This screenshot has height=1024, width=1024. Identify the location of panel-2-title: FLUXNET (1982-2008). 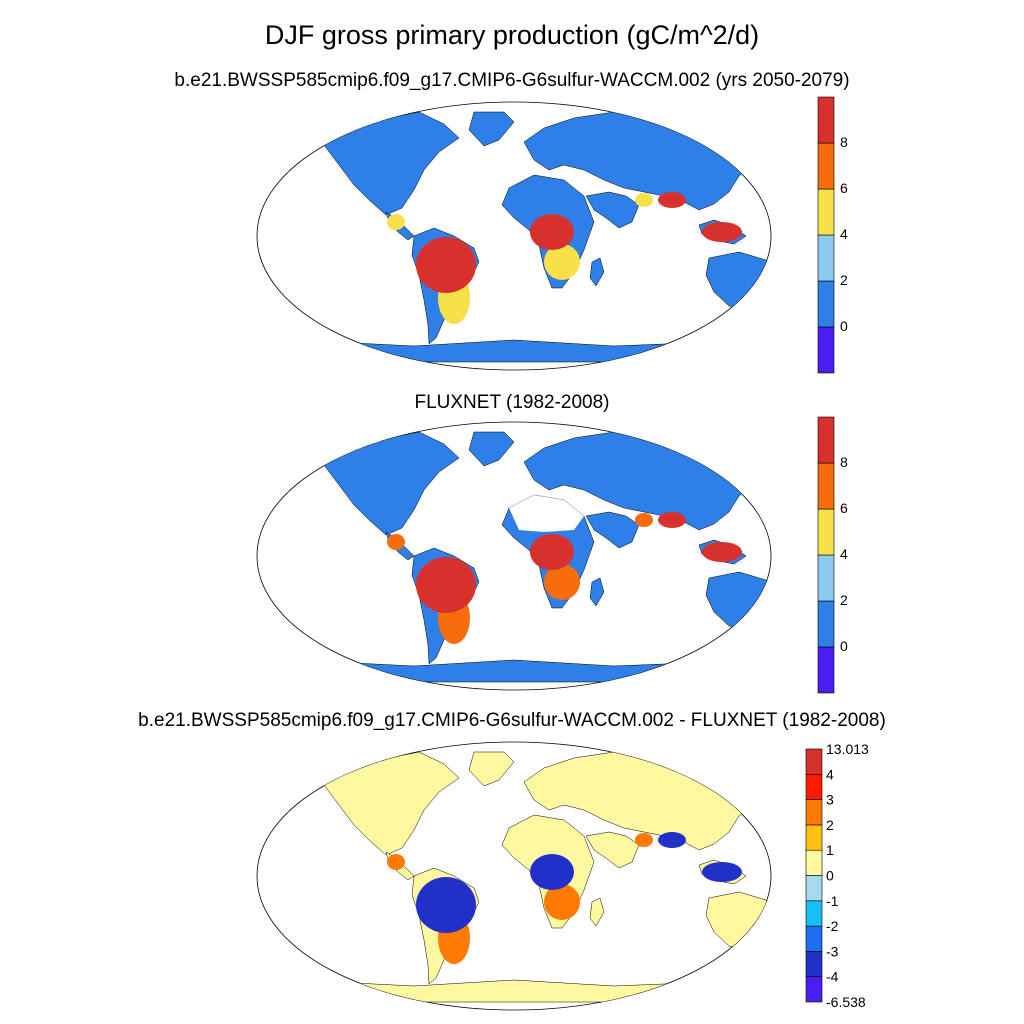
(512, 402).